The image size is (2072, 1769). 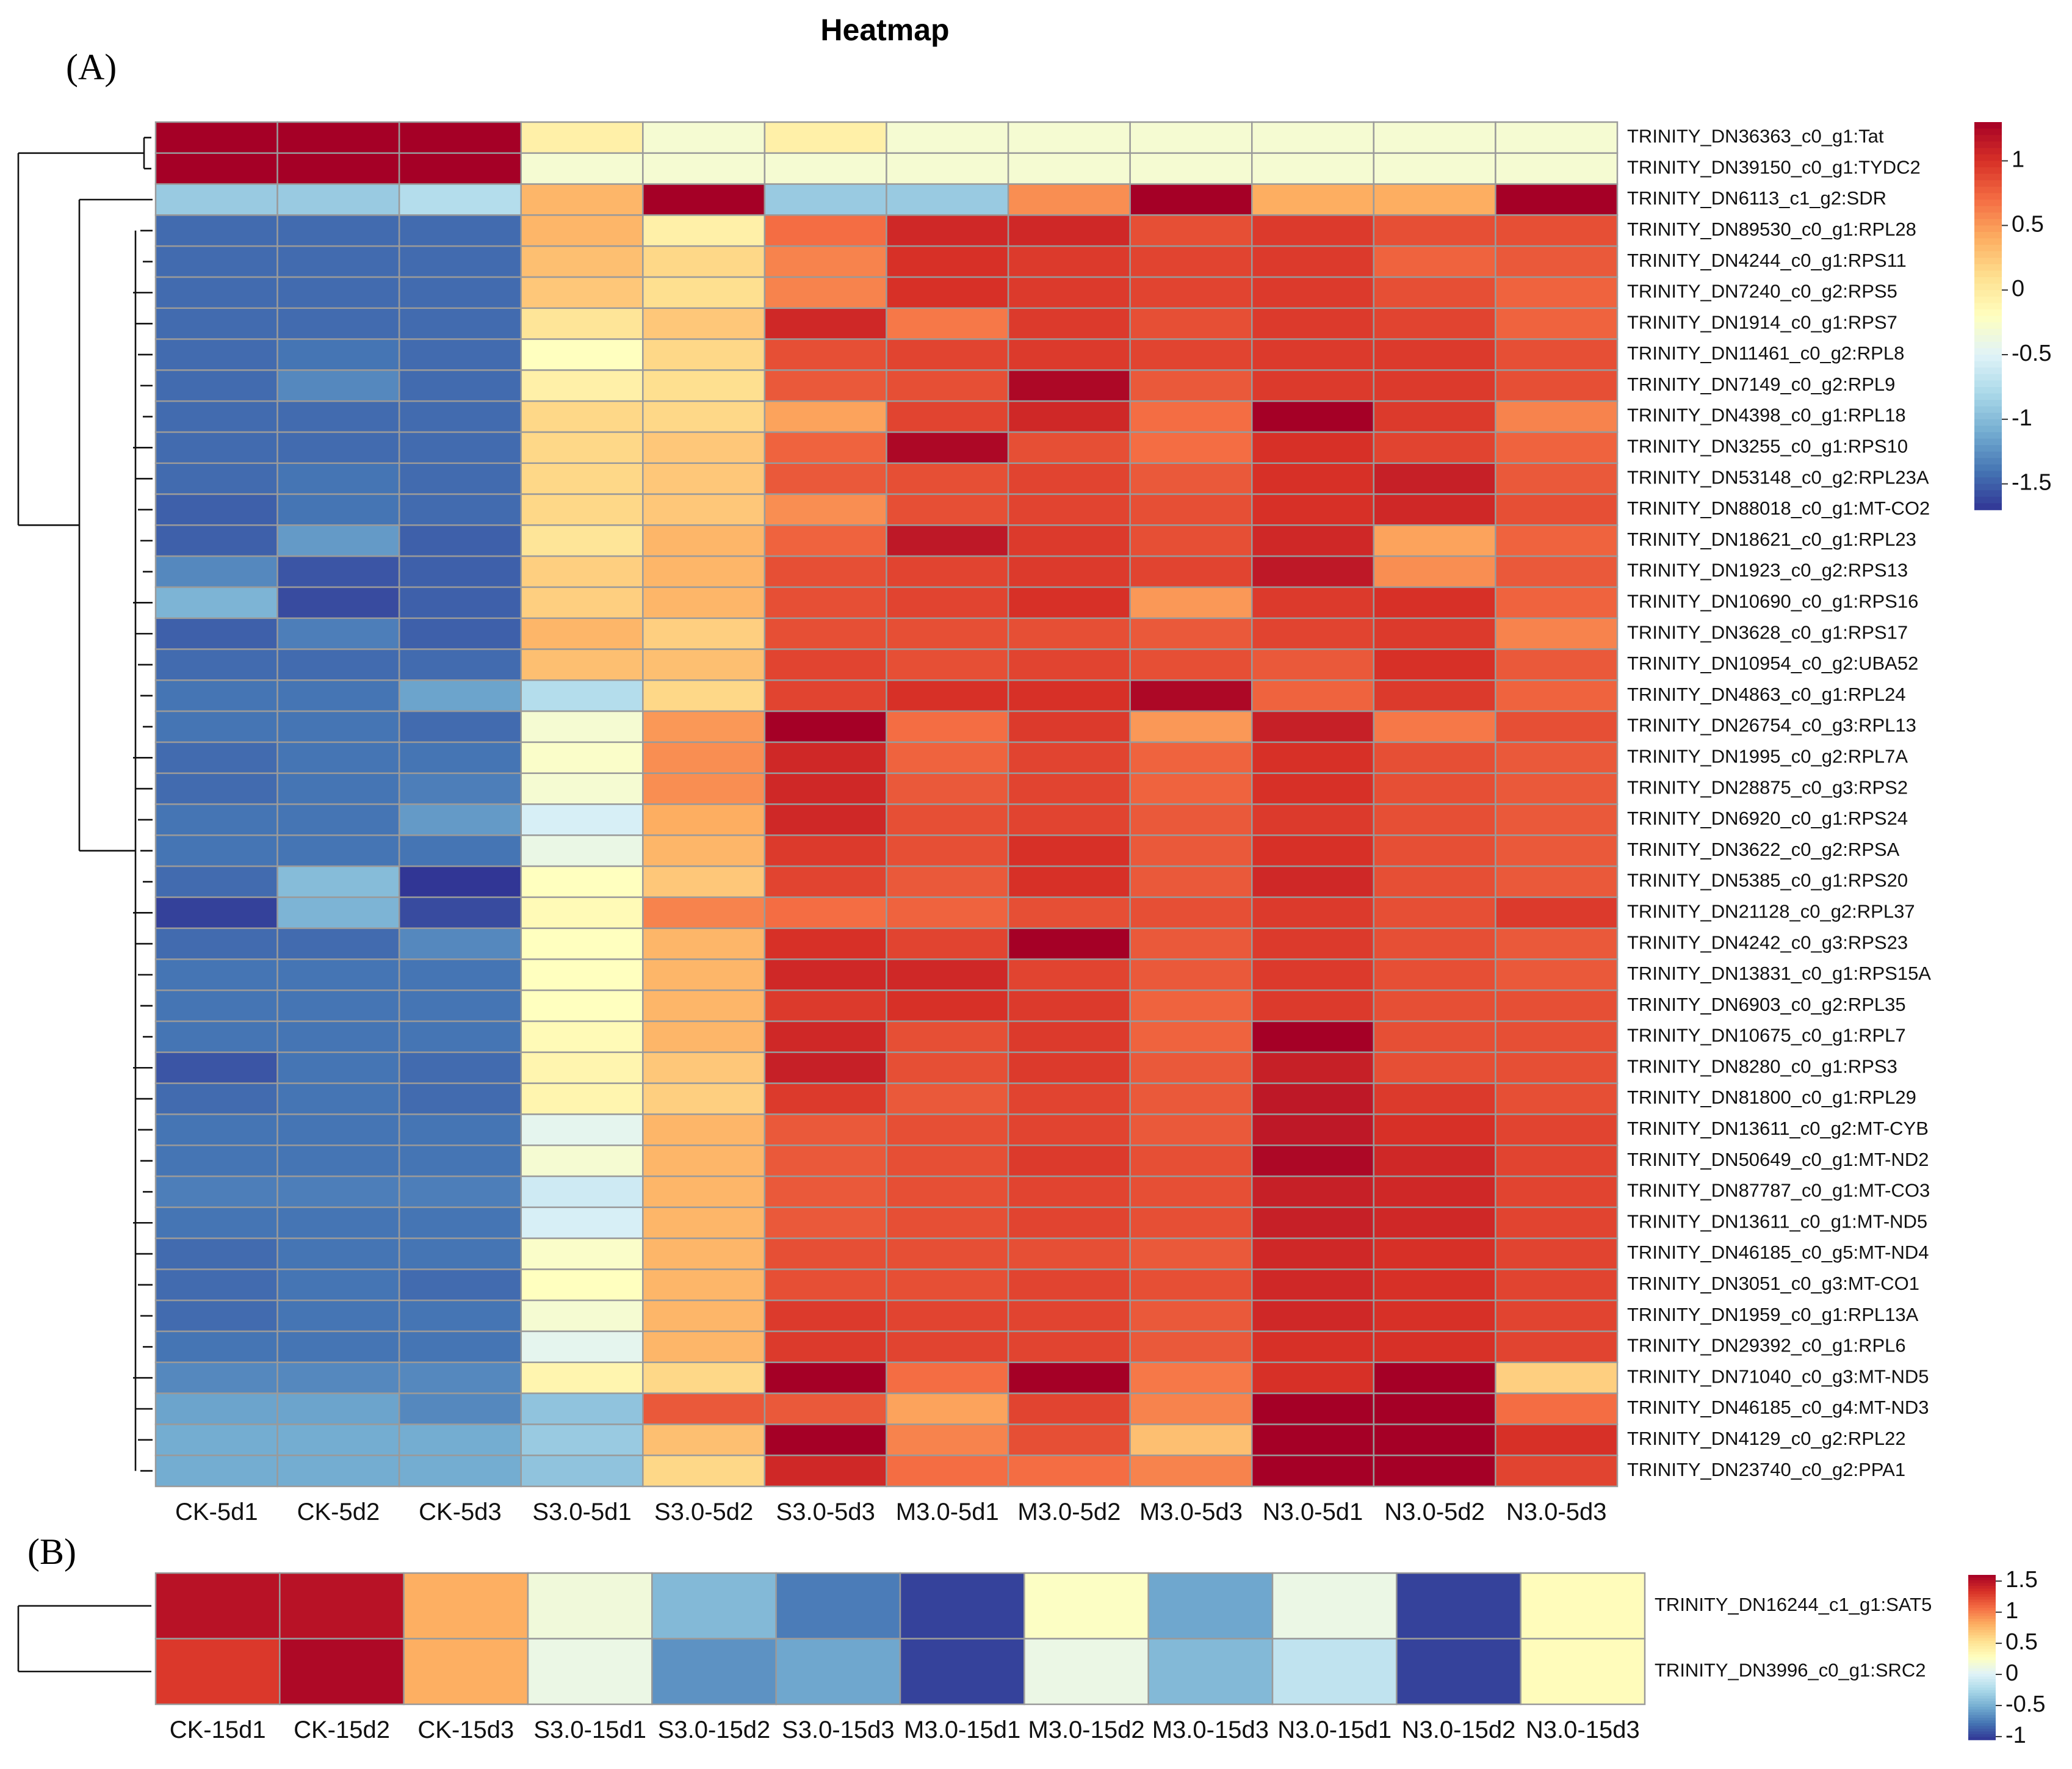 What do you see at coordinates (85, 804) in the screenshot?
I see `row-dendrogram` at bounding box center [85, 804].